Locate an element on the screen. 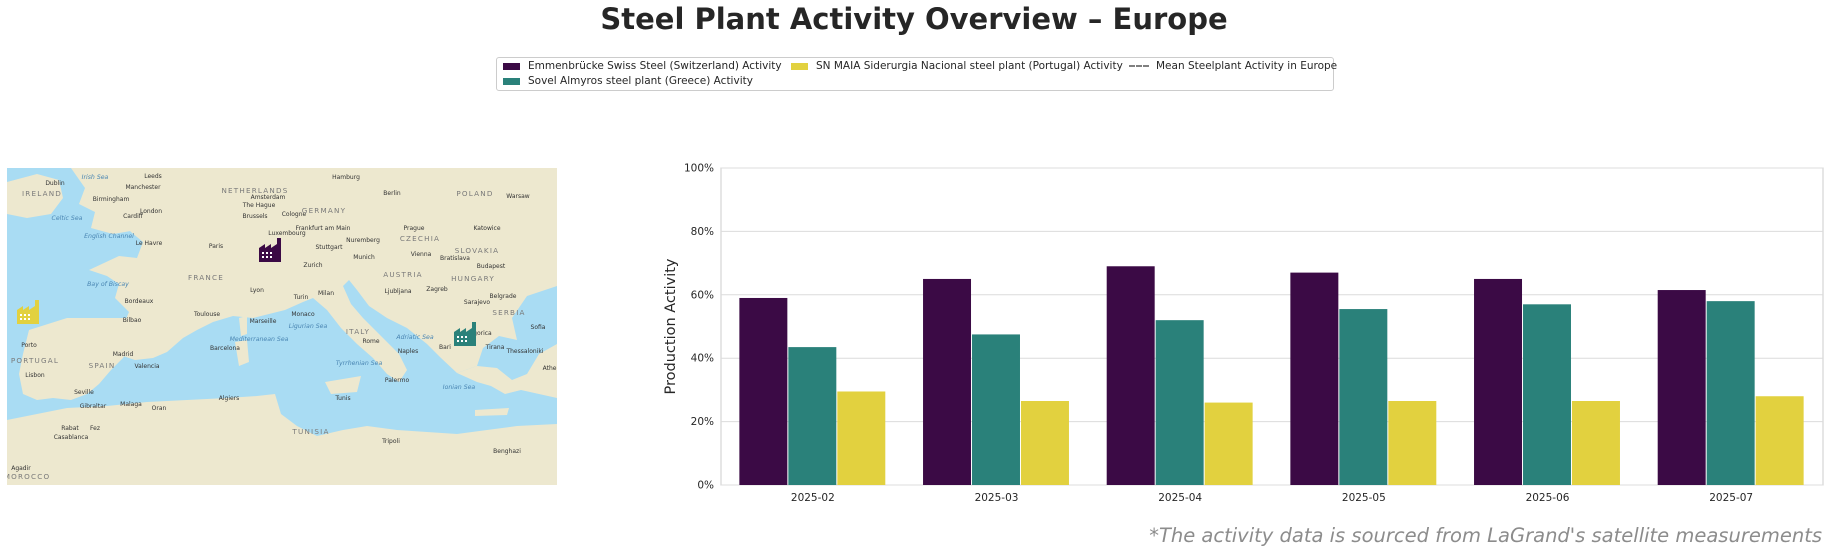  map-label-palermo: Palermo is located at coordinates (397, 380).